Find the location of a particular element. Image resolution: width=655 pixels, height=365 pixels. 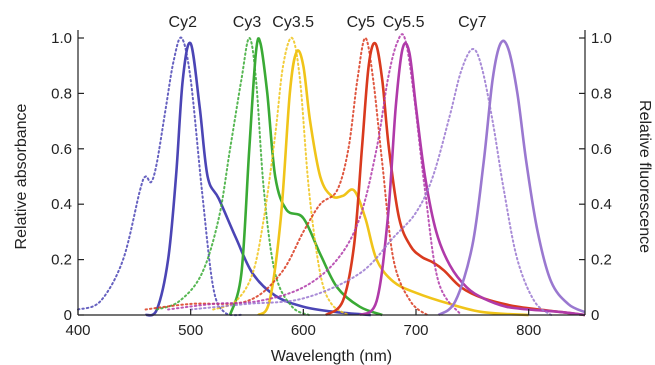

y-tick-label-right: 0 is located at coordinates (595, 315).